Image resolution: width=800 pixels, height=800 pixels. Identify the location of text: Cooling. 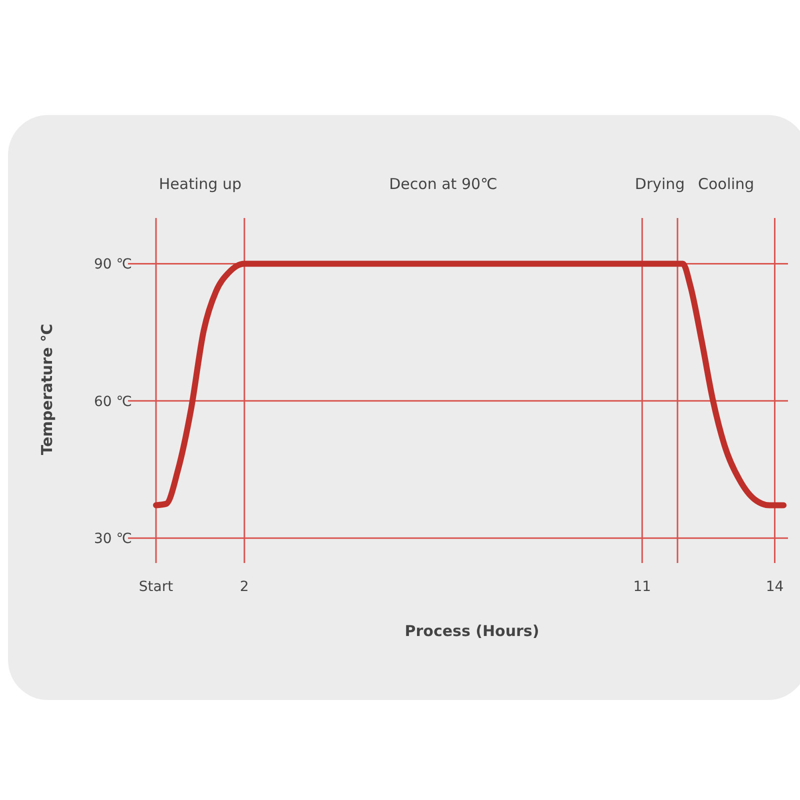
(726, 184).